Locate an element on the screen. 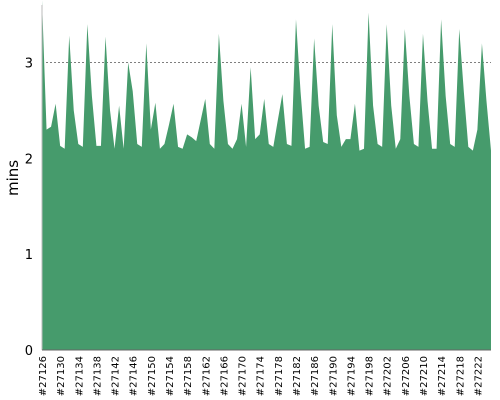  x-tick-label: #27186 is located at coordinates (315, 376).